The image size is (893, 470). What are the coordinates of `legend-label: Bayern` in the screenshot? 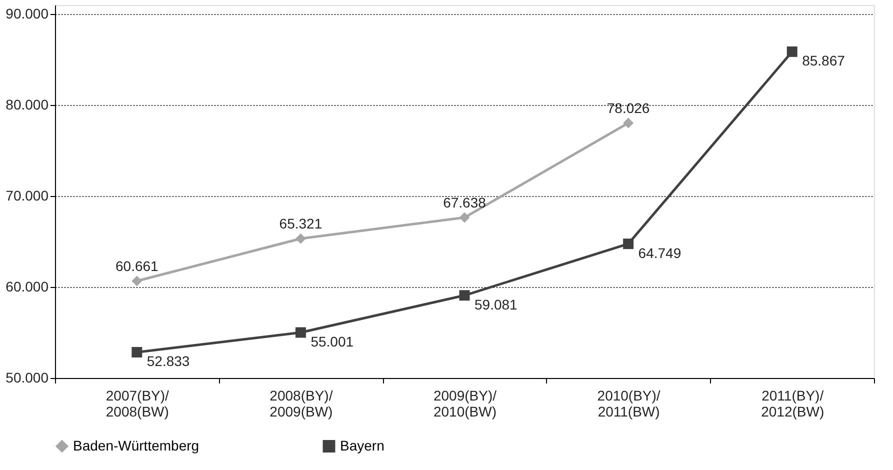 It's located at (362, 445).